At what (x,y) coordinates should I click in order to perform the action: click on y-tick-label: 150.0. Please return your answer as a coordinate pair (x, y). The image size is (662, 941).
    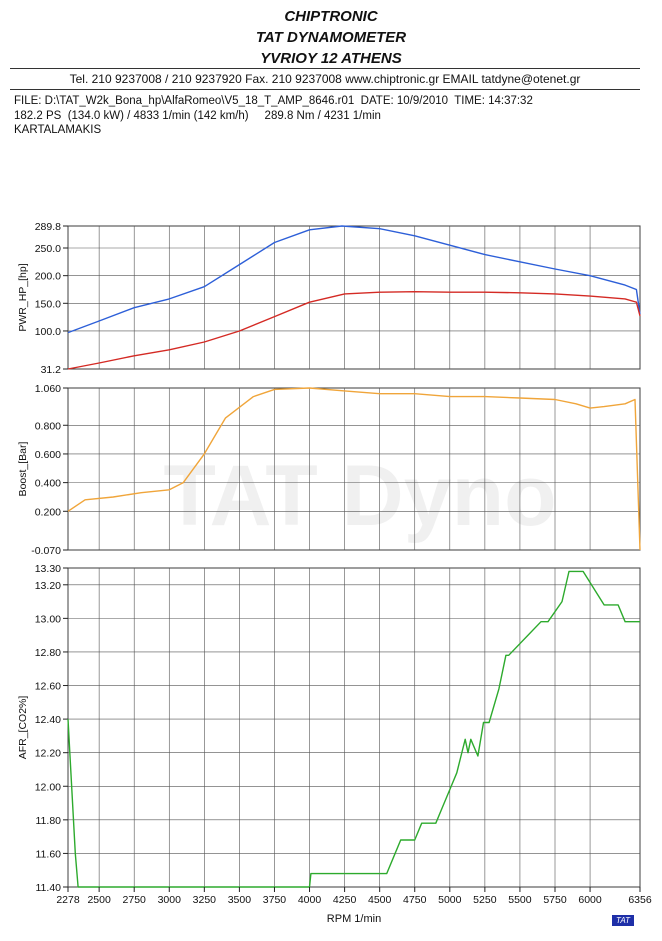
    Looking at the image, I should click on (48, 304).